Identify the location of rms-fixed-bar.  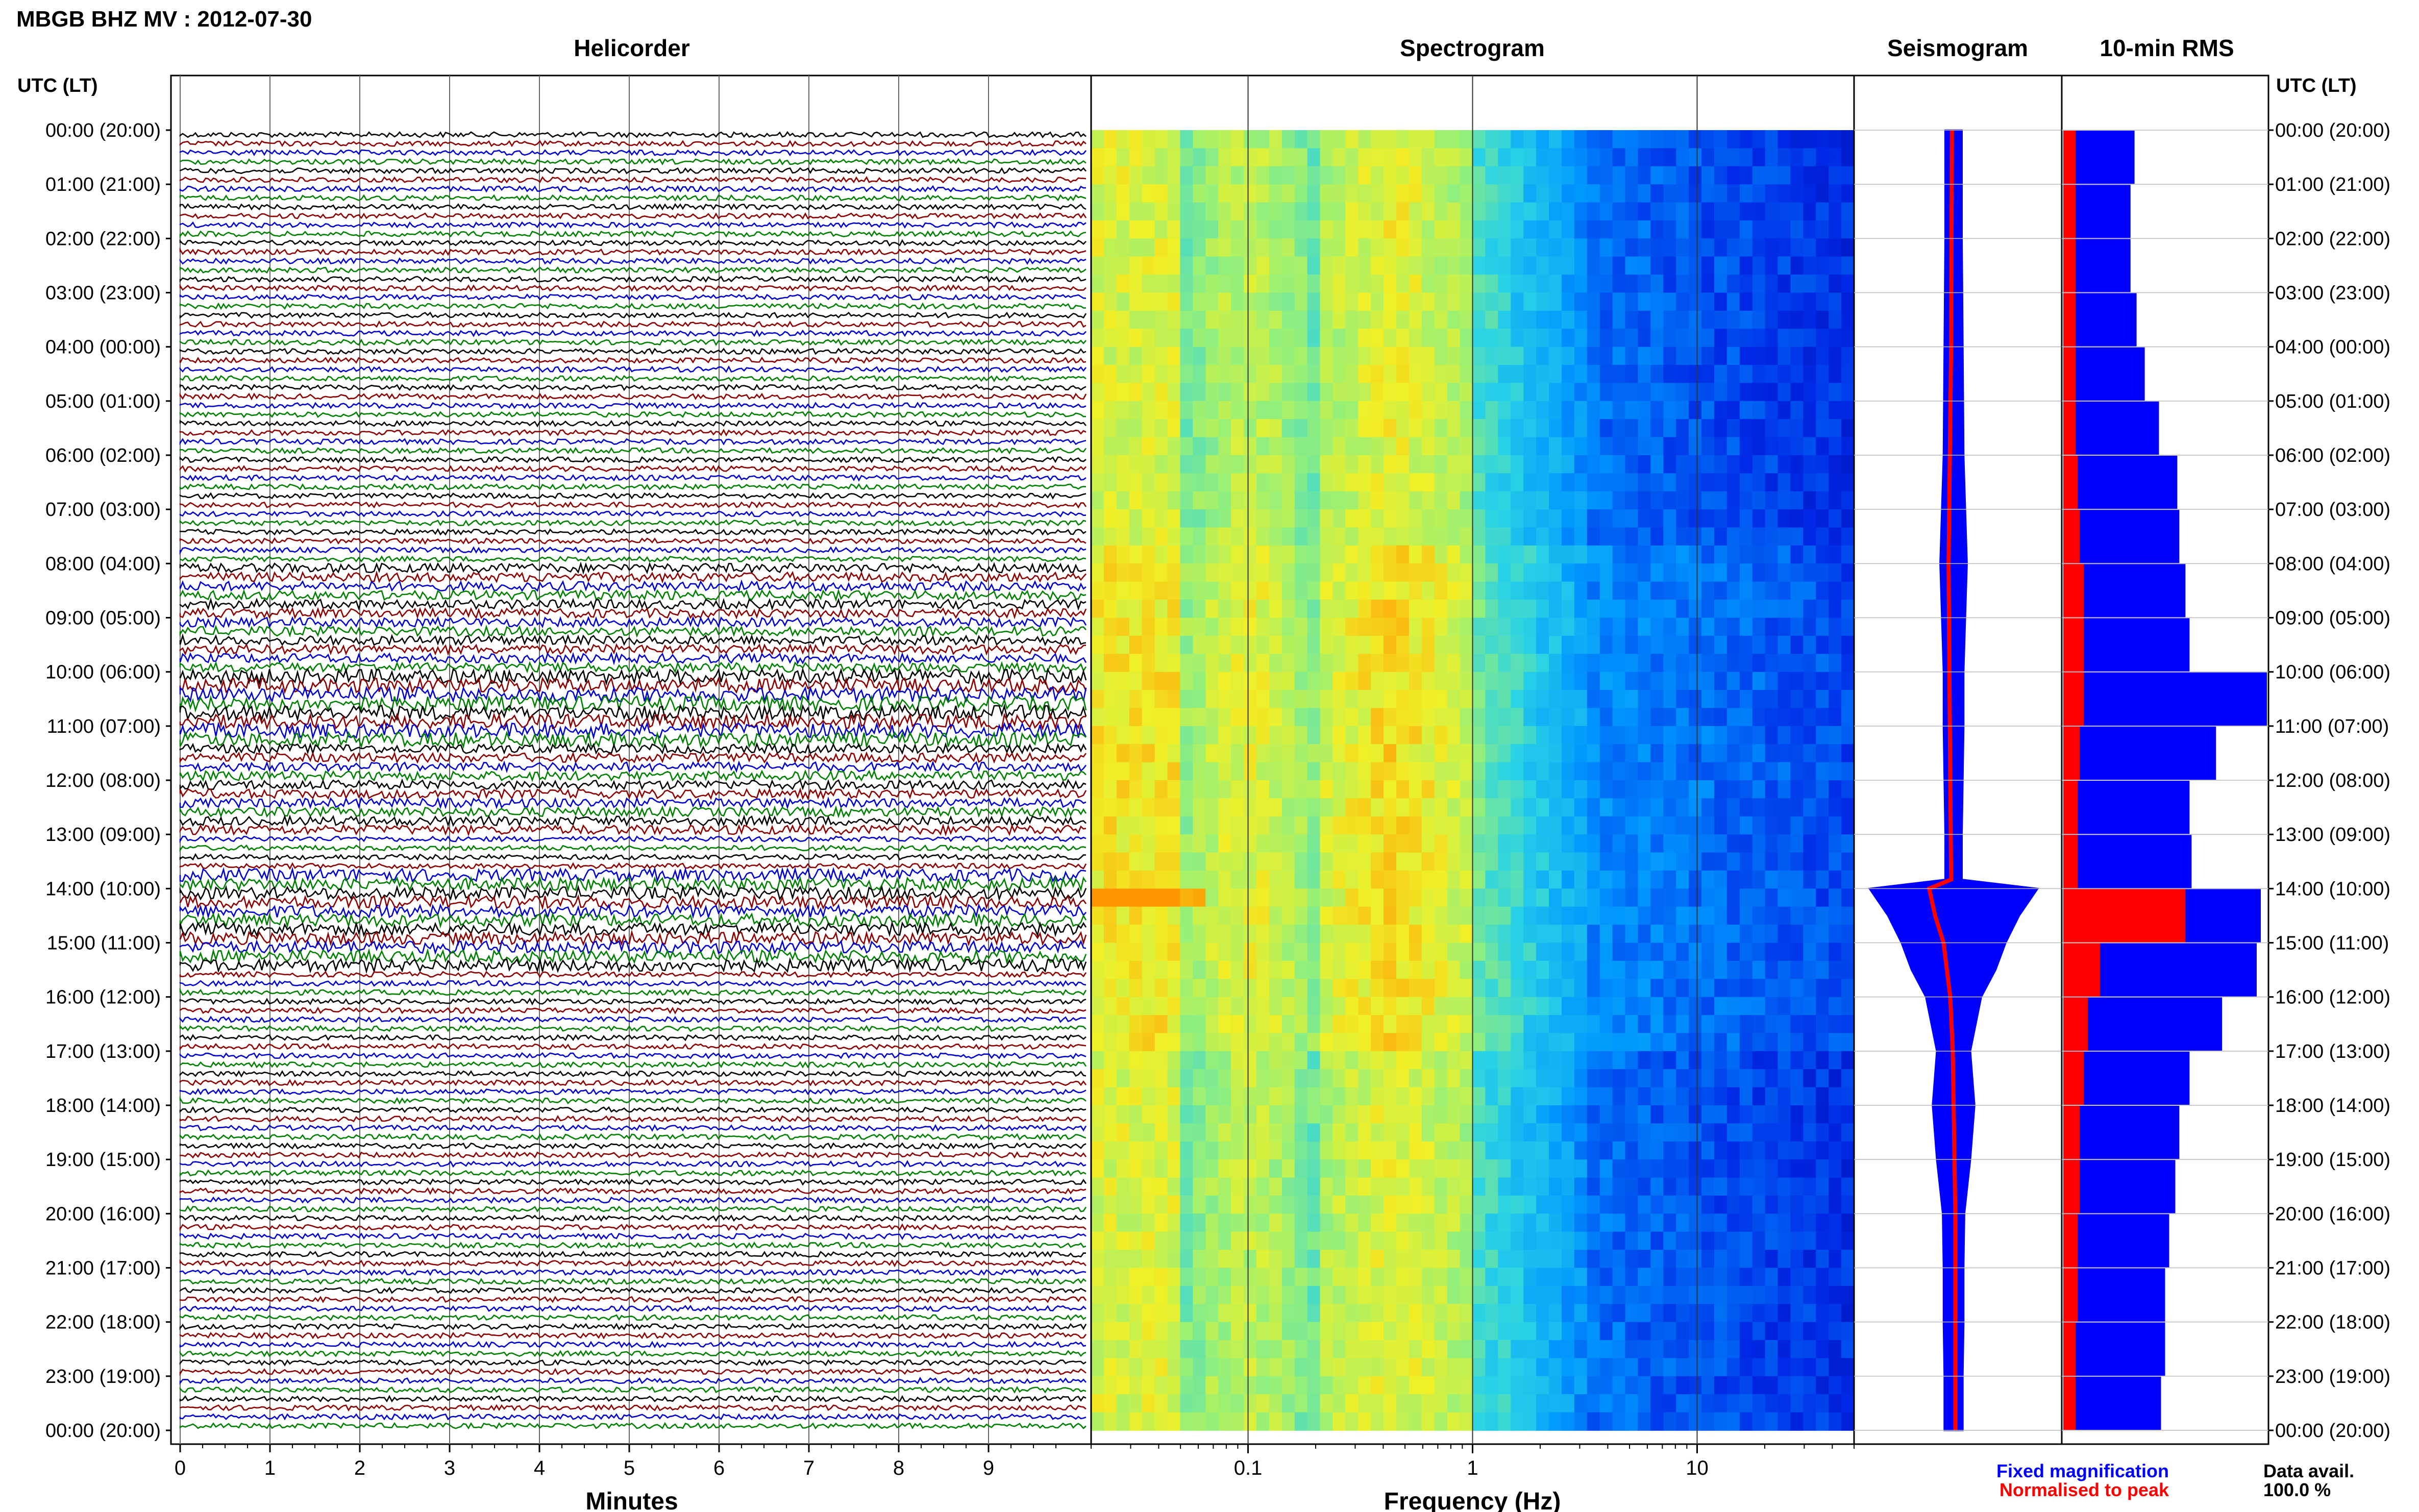
(2126, 807).